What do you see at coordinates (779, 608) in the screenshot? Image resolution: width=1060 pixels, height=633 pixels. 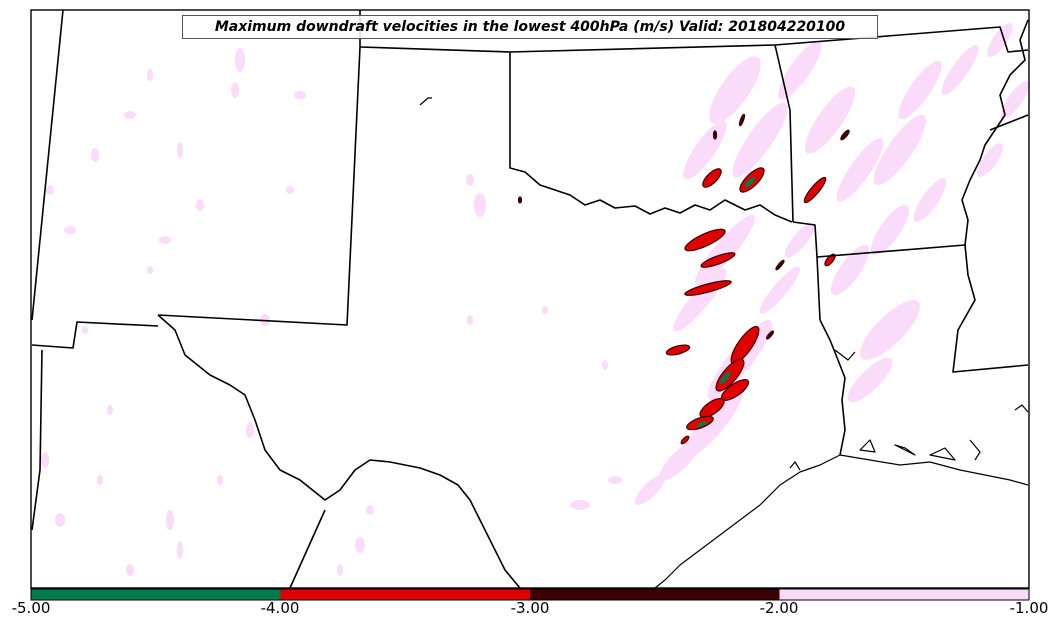 I see `colorbar-tick-label: -2.00` at bounding box center [779, 608].